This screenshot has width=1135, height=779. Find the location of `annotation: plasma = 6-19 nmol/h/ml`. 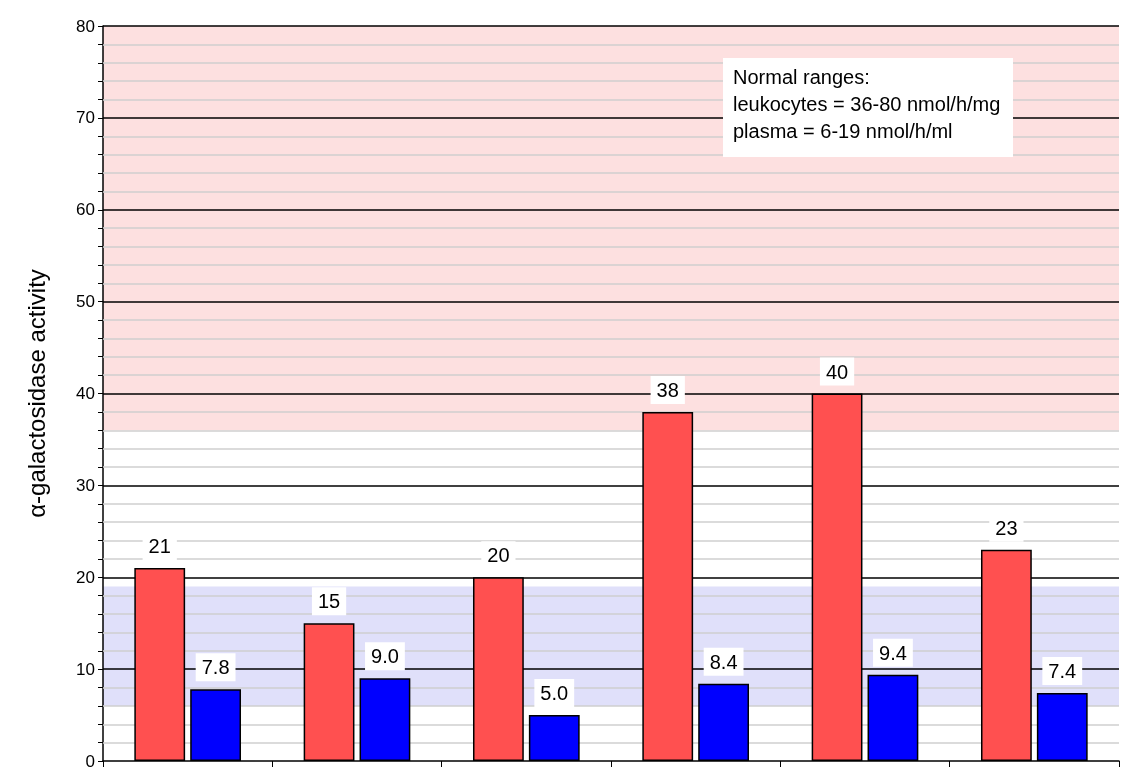

annotation: plasma = 6-19 nmol/h/ml is located at coordinates (843, 131).